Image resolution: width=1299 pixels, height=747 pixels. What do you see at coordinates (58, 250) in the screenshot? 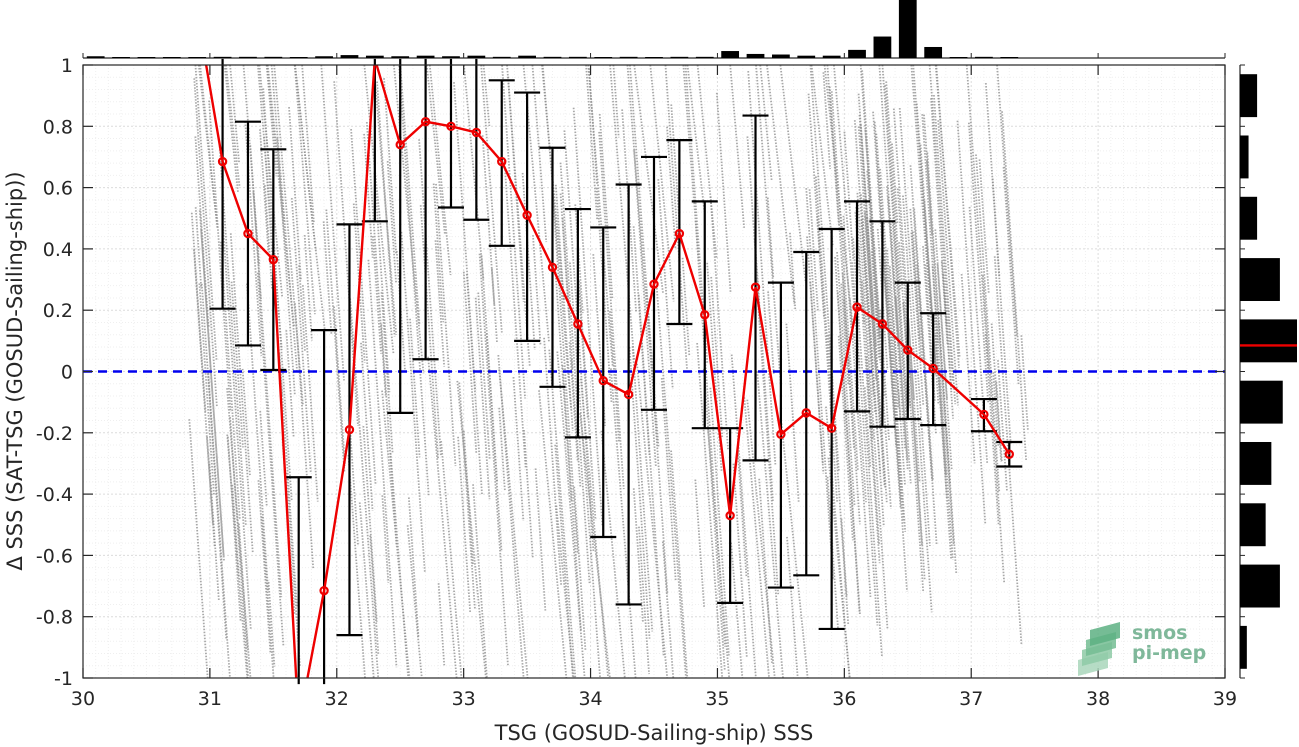
I see `y-tick-label: 0.4` at bounding box center [58, 250].